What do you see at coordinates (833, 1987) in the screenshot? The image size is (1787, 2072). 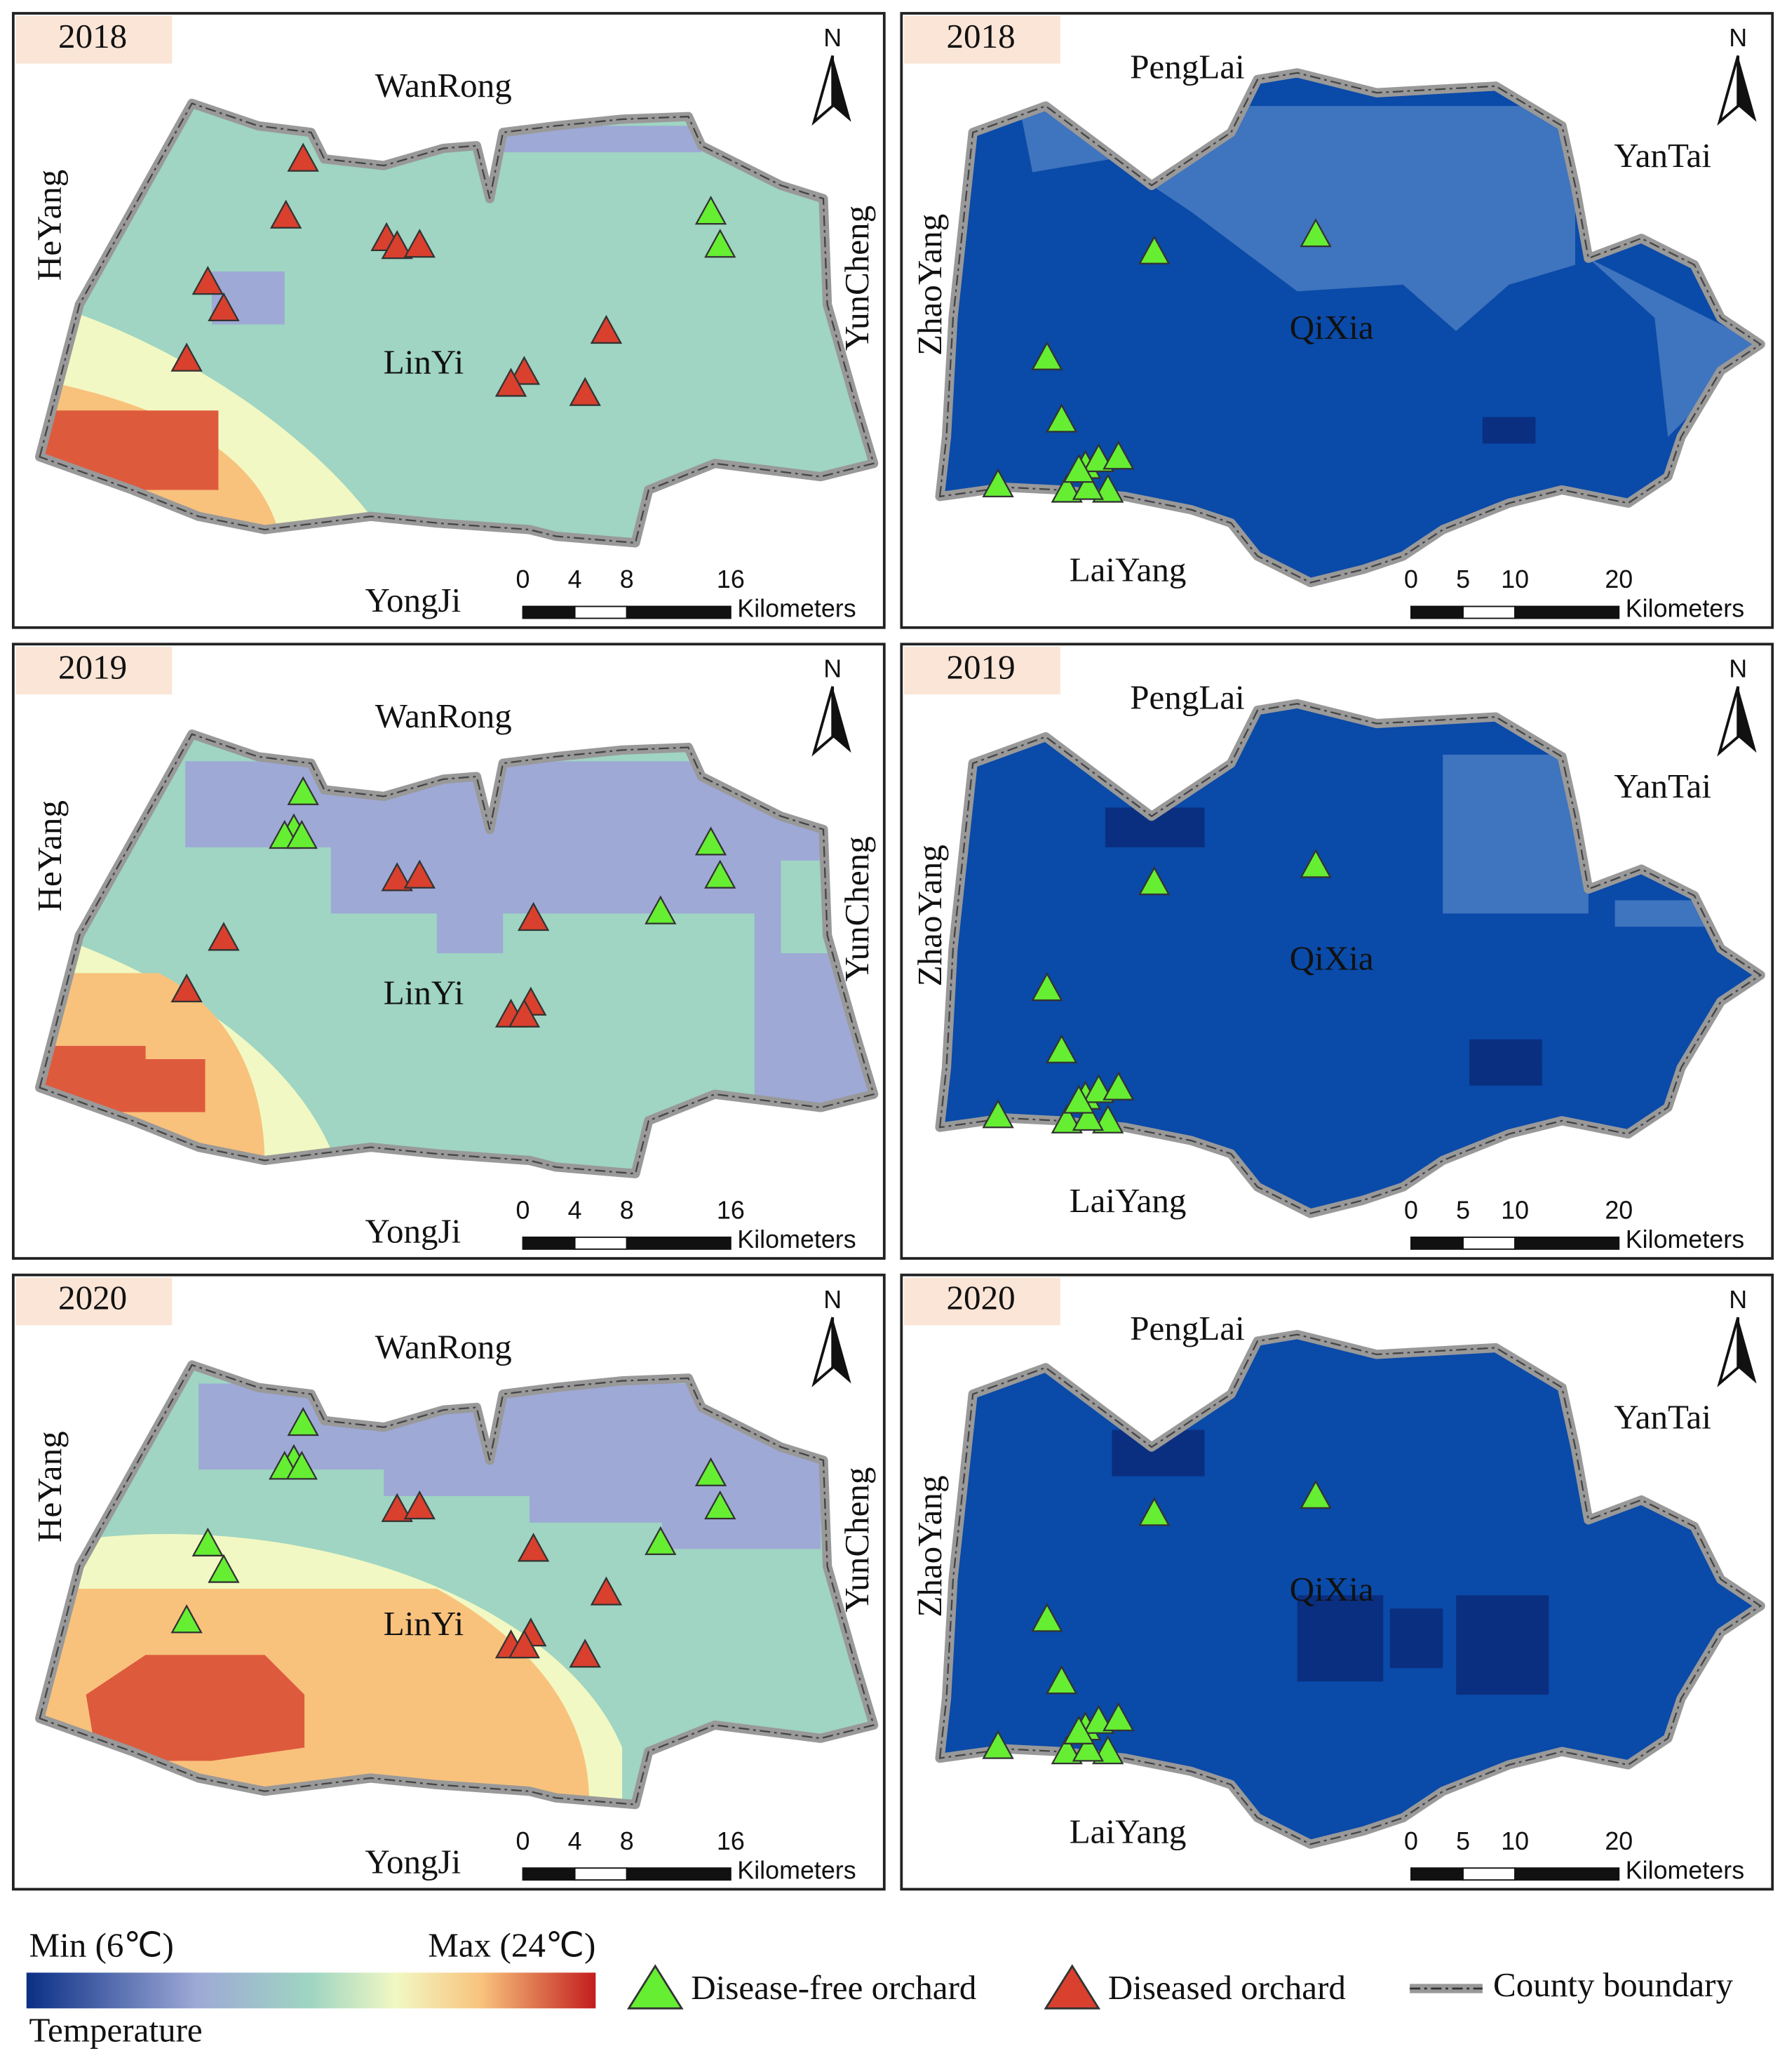 I see `legend-free: Disease-free orchard` at bounding box center [833, 1987].